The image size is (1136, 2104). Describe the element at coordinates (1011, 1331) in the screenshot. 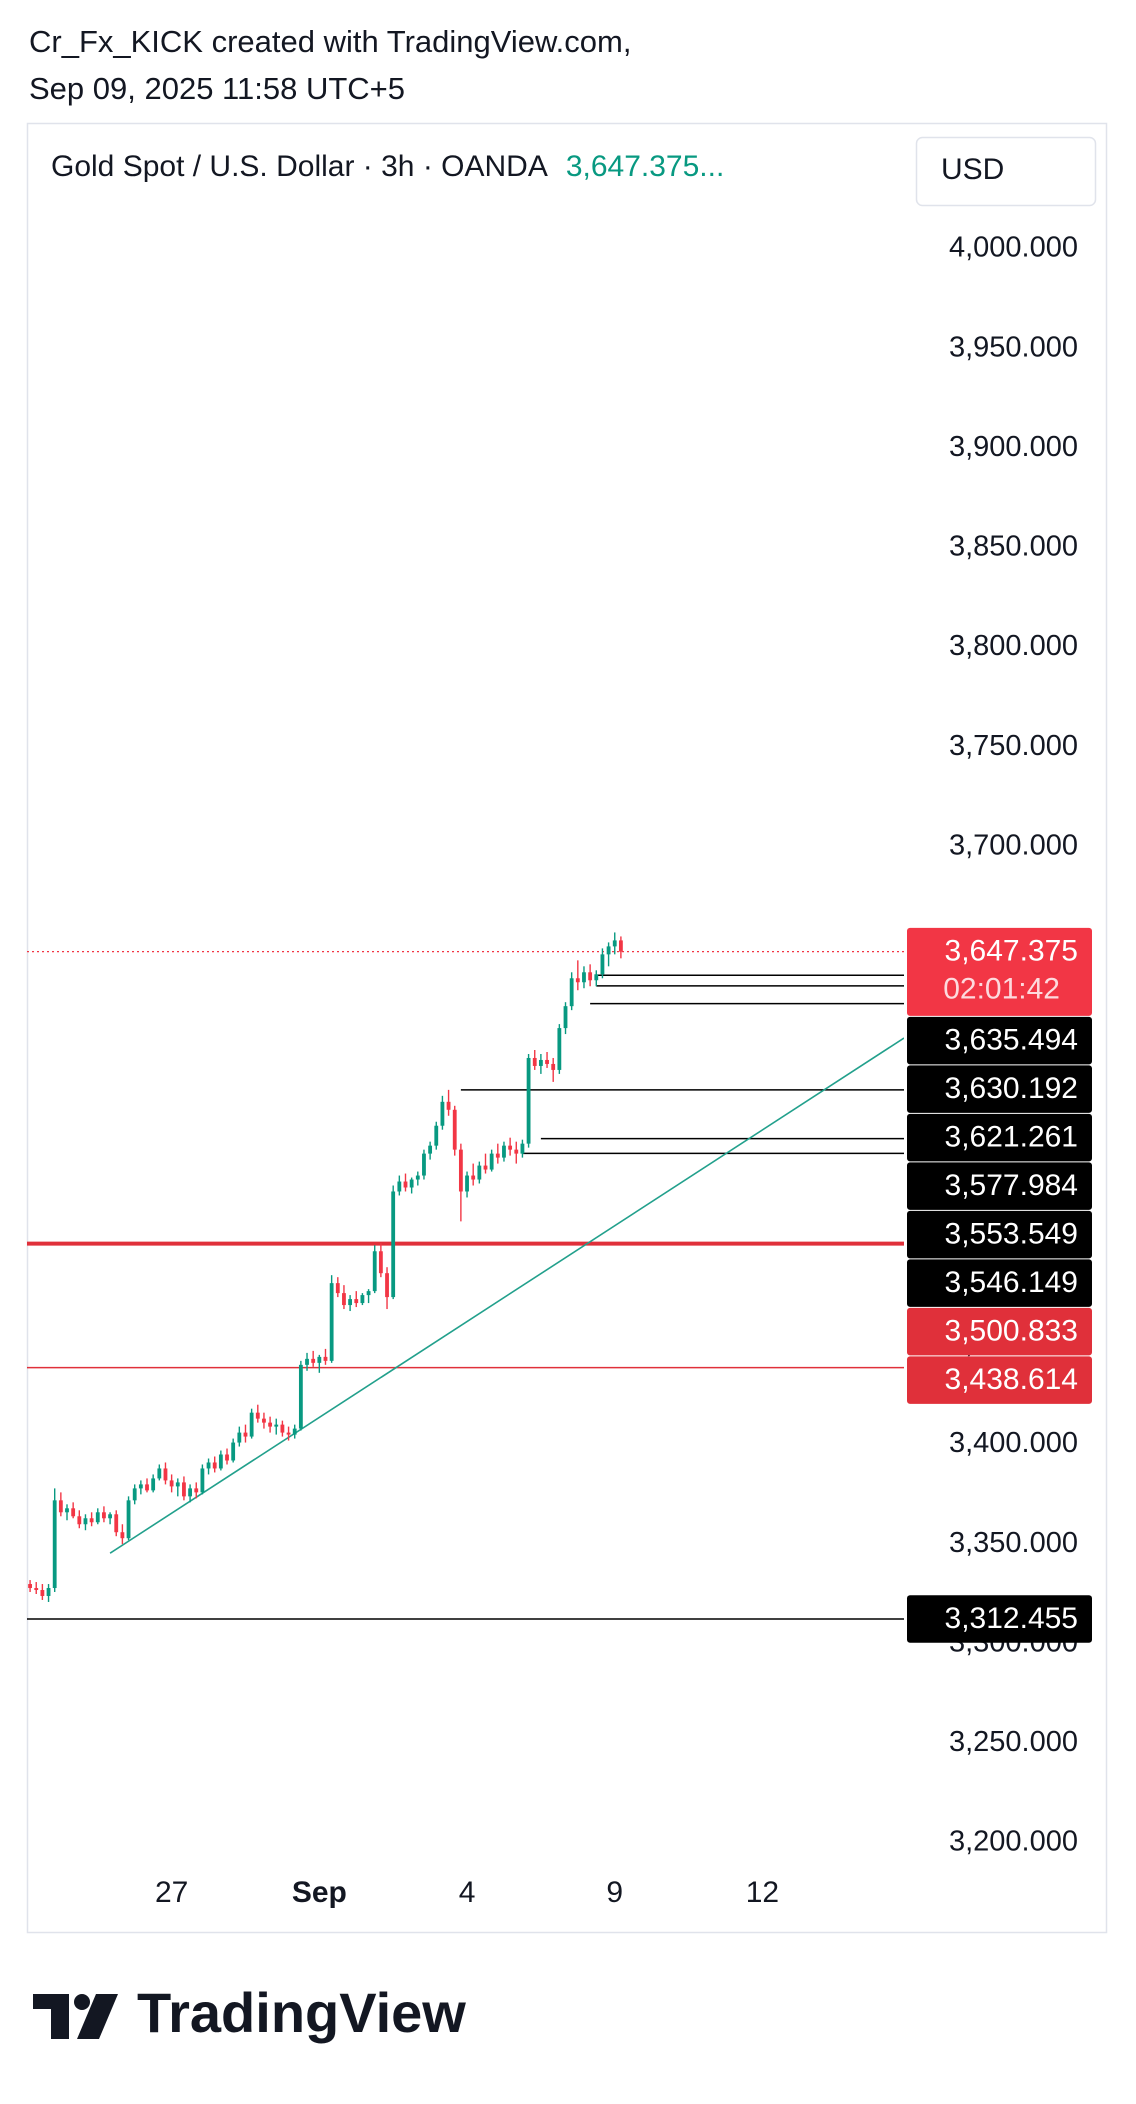

I see `price-tag-label: 3,500.833` at that location.